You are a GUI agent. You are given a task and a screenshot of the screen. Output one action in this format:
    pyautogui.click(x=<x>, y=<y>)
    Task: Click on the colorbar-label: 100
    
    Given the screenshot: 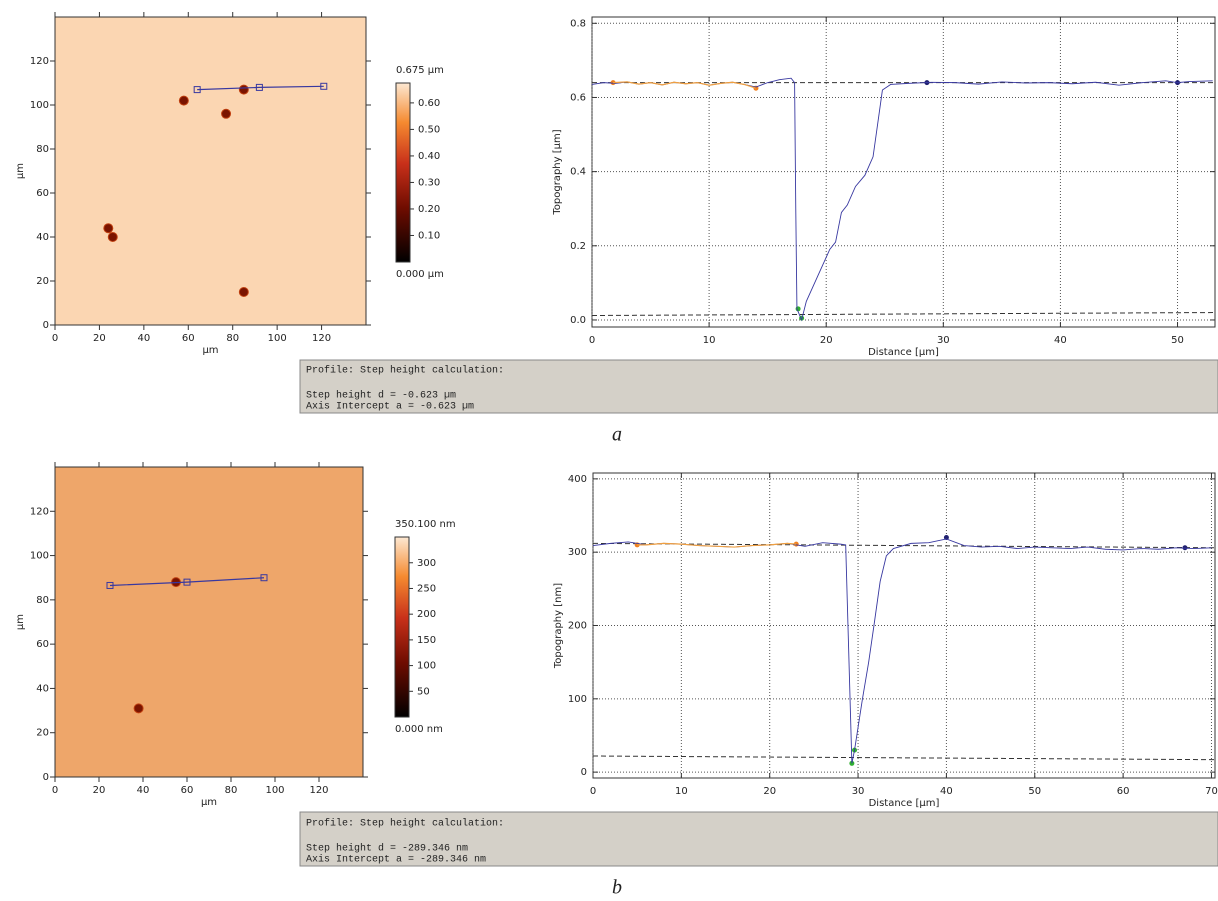 What is the action you would take?
    pyautogui.click(x=426, y=666)
    